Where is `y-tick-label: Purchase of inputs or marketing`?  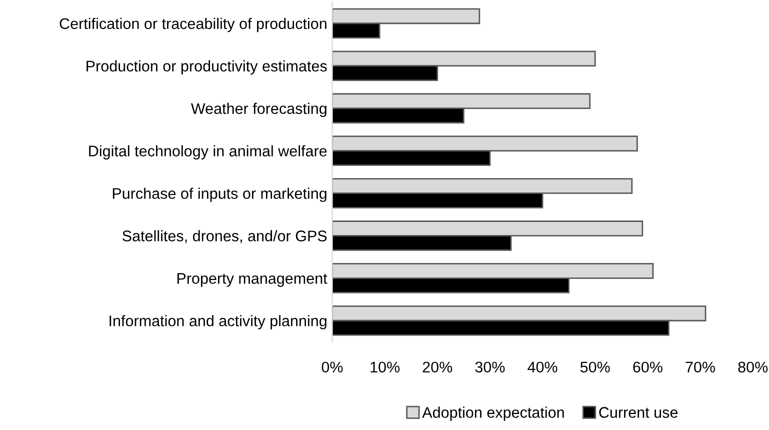
y-tick-label: Purchase of inputs or marketing is located at coordinates (219, 195).